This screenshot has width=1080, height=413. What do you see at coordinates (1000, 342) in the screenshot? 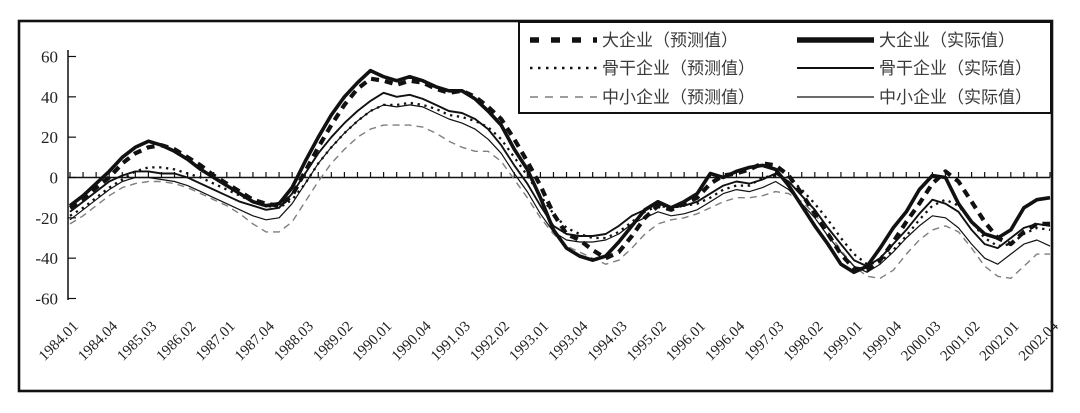
I see `x-tick-label-2002.01: 2002.01` at bounding box center [1000, 342].